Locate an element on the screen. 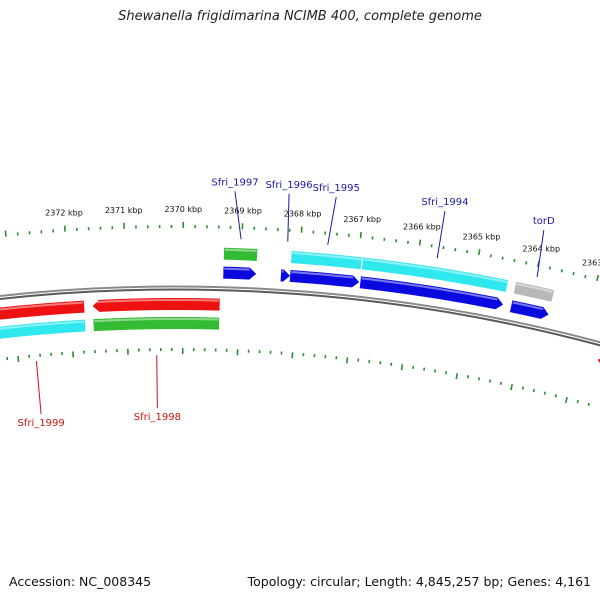 This screenshot has height=600, width=600. cds-sfri-1995 is located at coordinates (324, 278).